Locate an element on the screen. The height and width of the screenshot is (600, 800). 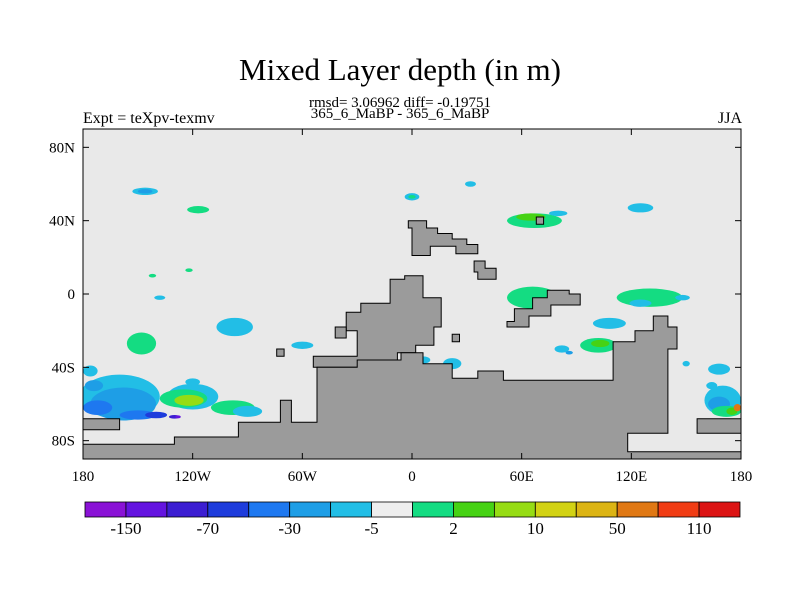
colorbar-label-4: 2 is located at coordinates (453, 528).